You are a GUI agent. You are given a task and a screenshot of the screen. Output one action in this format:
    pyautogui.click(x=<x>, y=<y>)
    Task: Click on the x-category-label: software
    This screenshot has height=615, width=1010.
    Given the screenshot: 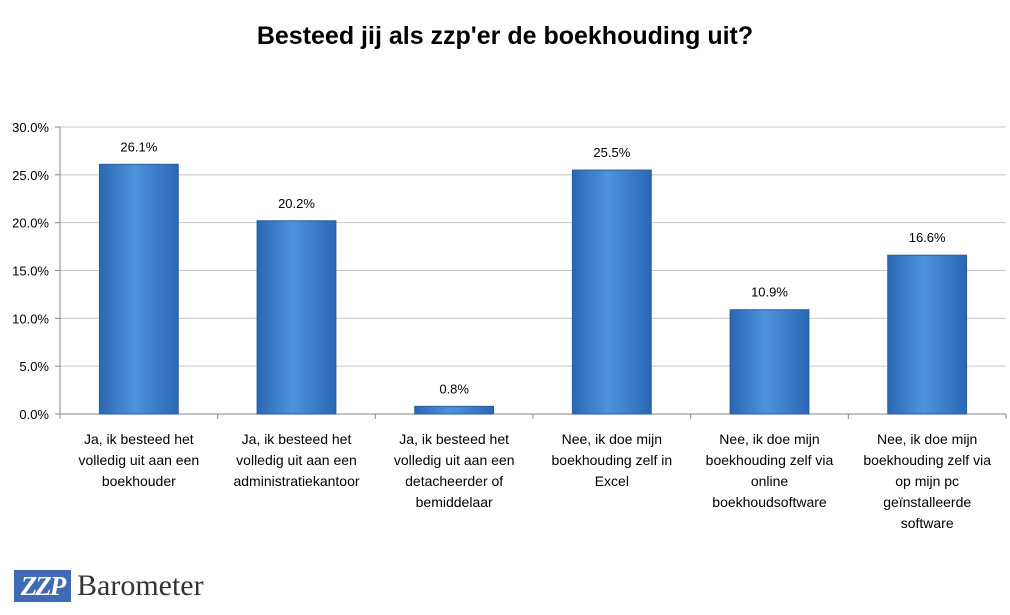 What is the action you would take?
    pyautogui.click(x=927, y=523)
    